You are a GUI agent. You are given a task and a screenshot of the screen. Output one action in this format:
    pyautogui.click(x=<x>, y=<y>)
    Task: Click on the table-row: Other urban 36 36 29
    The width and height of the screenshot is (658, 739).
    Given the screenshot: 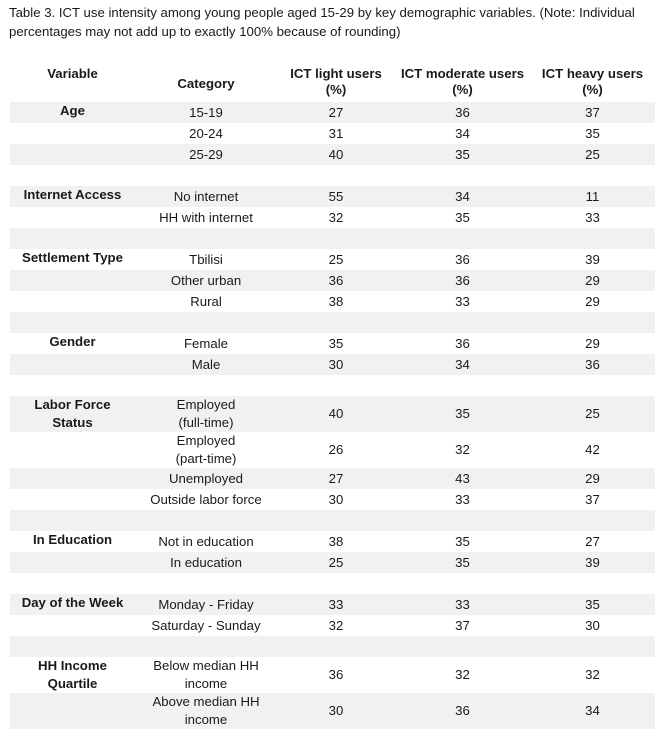 What is the action you would take?
    pyautogui.click(x=332, y=280)
    